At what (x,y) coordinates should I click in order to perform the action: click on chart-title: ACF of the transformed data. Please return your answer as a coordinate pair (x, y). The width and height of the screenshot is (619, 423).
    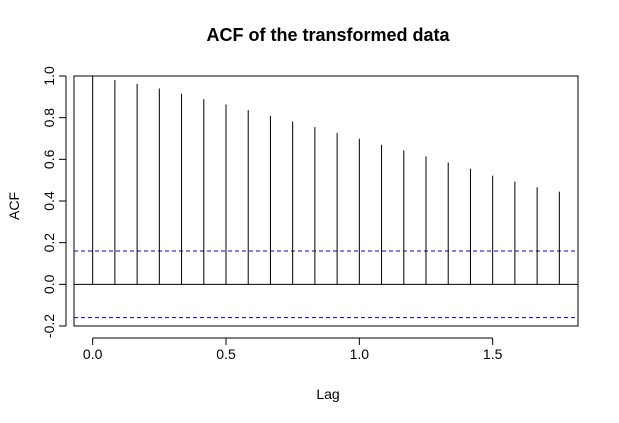
    Looking at the image, I should click on (328, 35).